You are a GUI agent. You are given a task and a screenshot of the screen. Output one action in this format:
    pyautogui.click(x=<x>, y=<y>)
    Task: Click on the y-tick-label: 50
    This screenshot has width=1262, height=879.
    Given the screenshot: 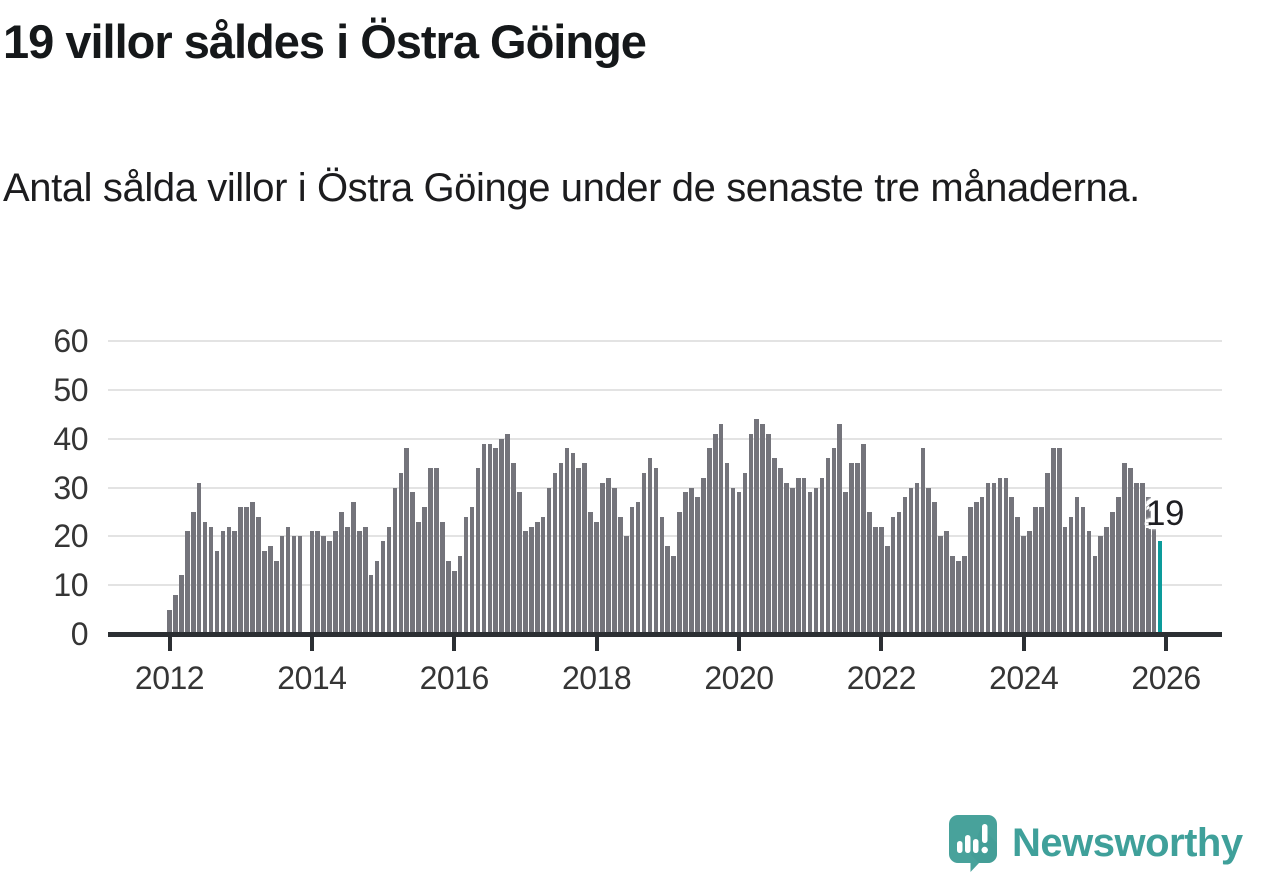 What is the action you would take?
    pyautogui.click(x=70, y=389)
    